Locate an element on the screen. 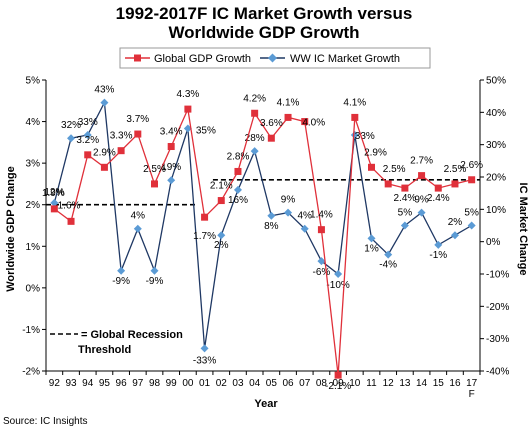  left-tick-label: -1% is located at coordinates (31, 330).